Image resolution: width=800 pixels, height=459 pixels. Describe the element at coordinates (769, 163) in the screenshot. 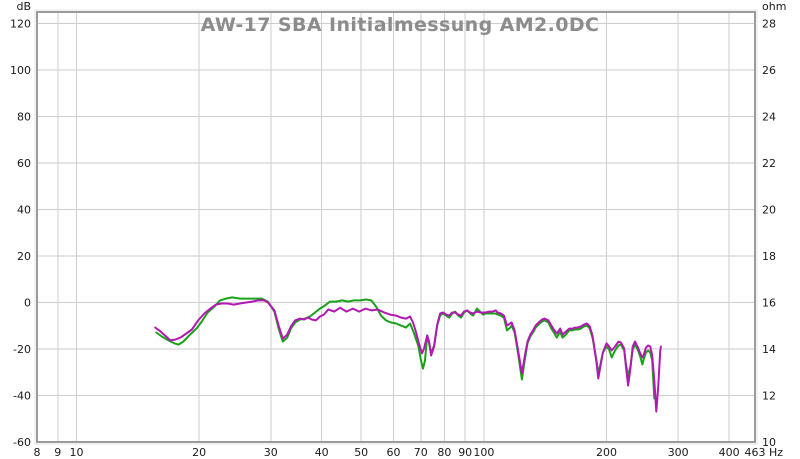

I see `right-axis-tick-label: 22` at that location.